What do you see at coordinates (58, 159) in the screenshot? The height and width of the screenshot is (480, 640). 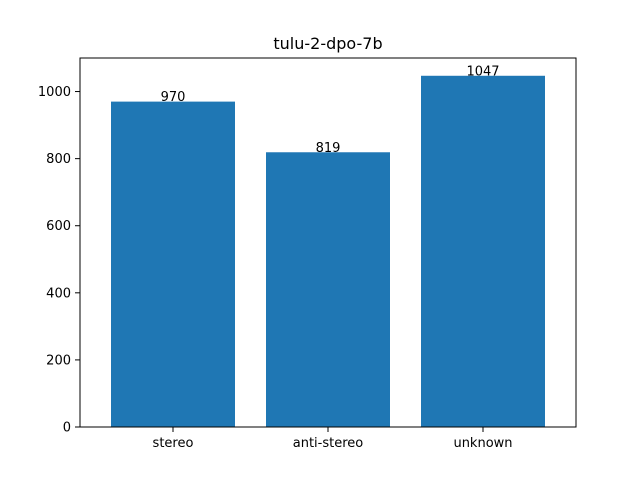 I see `y-tick-label: 800` at bounding box center [58, 159].